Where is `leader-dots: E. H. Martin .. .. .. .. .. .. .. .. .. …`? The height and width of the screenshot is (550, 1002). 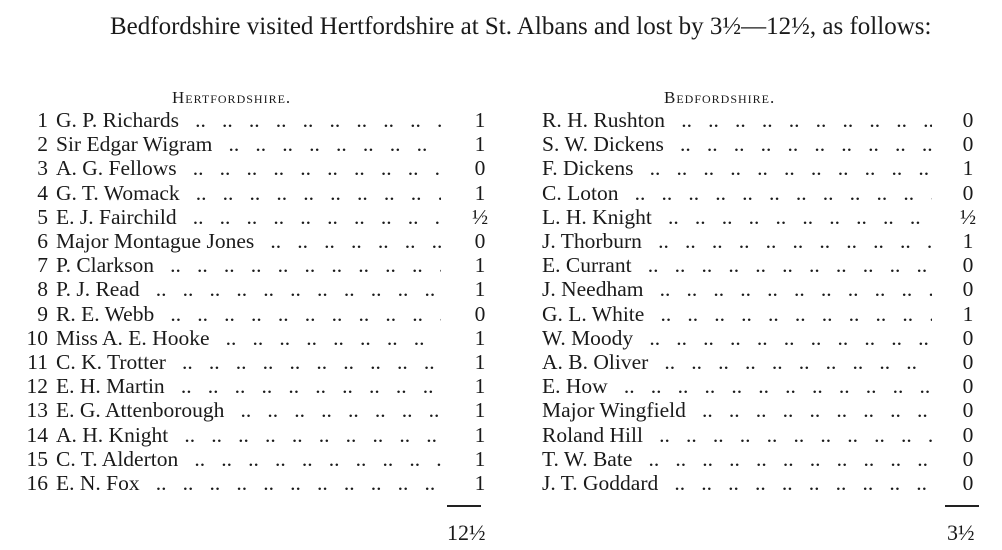 leader-dots: E. H. Martin .. .. .. .. .. .. .. .. .. … is located at coordinates (310, 386).